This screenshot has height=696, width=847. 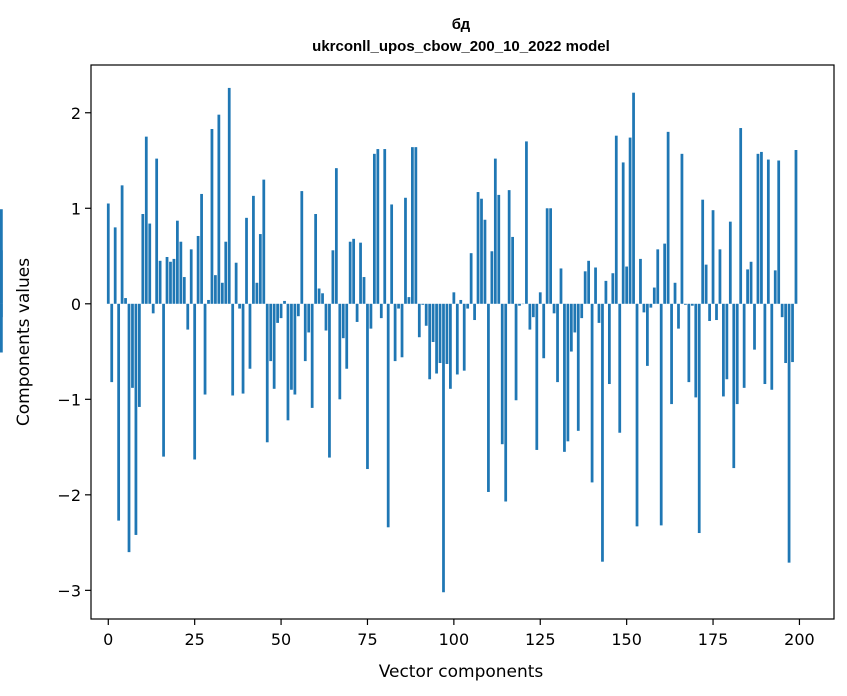 I want to click on y-tick-label: 2, so click(x=76, y=113).